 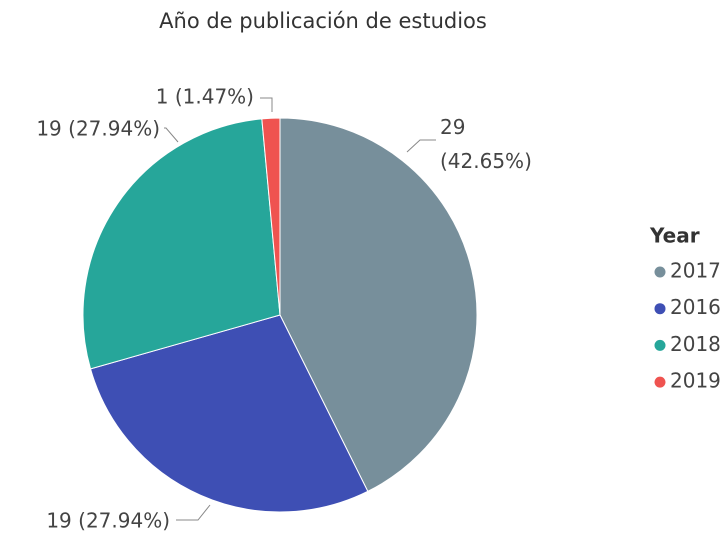 What do you see at coordinates (486, 144) in the screenshot?
I see `data-label: 29 (42.65%)` at bounding box center [486, 144].